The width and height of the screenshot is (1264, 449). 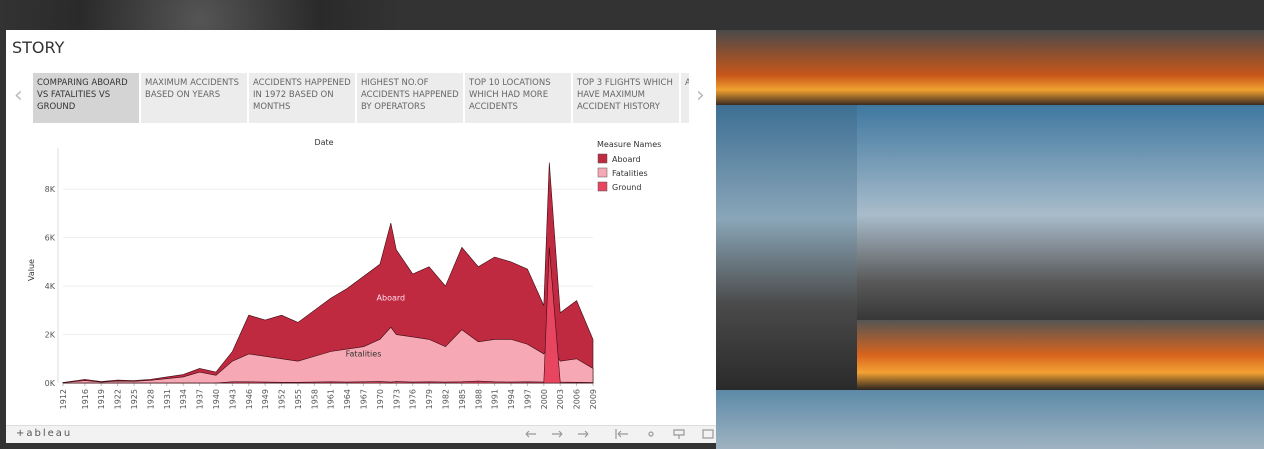 What do you see at coordinates (323, 142) in the screenshot?
I see `chart-title: Date` at bounding box center [323, 142].